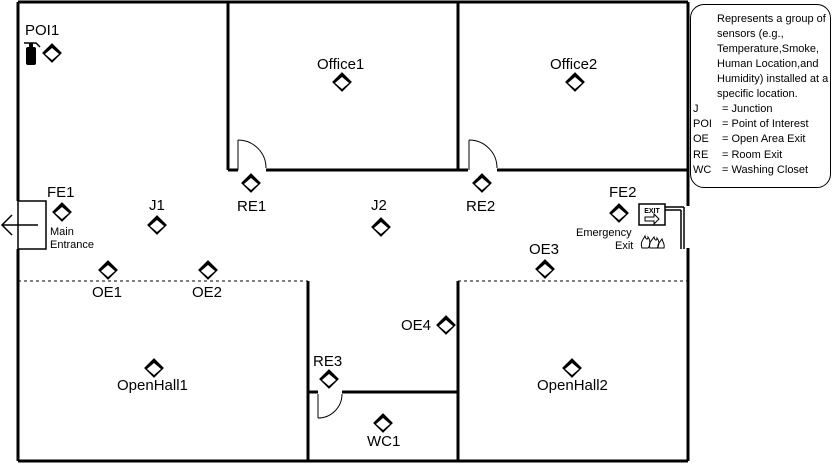  Describe the element at coordinates (108, 270) in the screenshot. I see `sensor-oe1-icon` at that location.